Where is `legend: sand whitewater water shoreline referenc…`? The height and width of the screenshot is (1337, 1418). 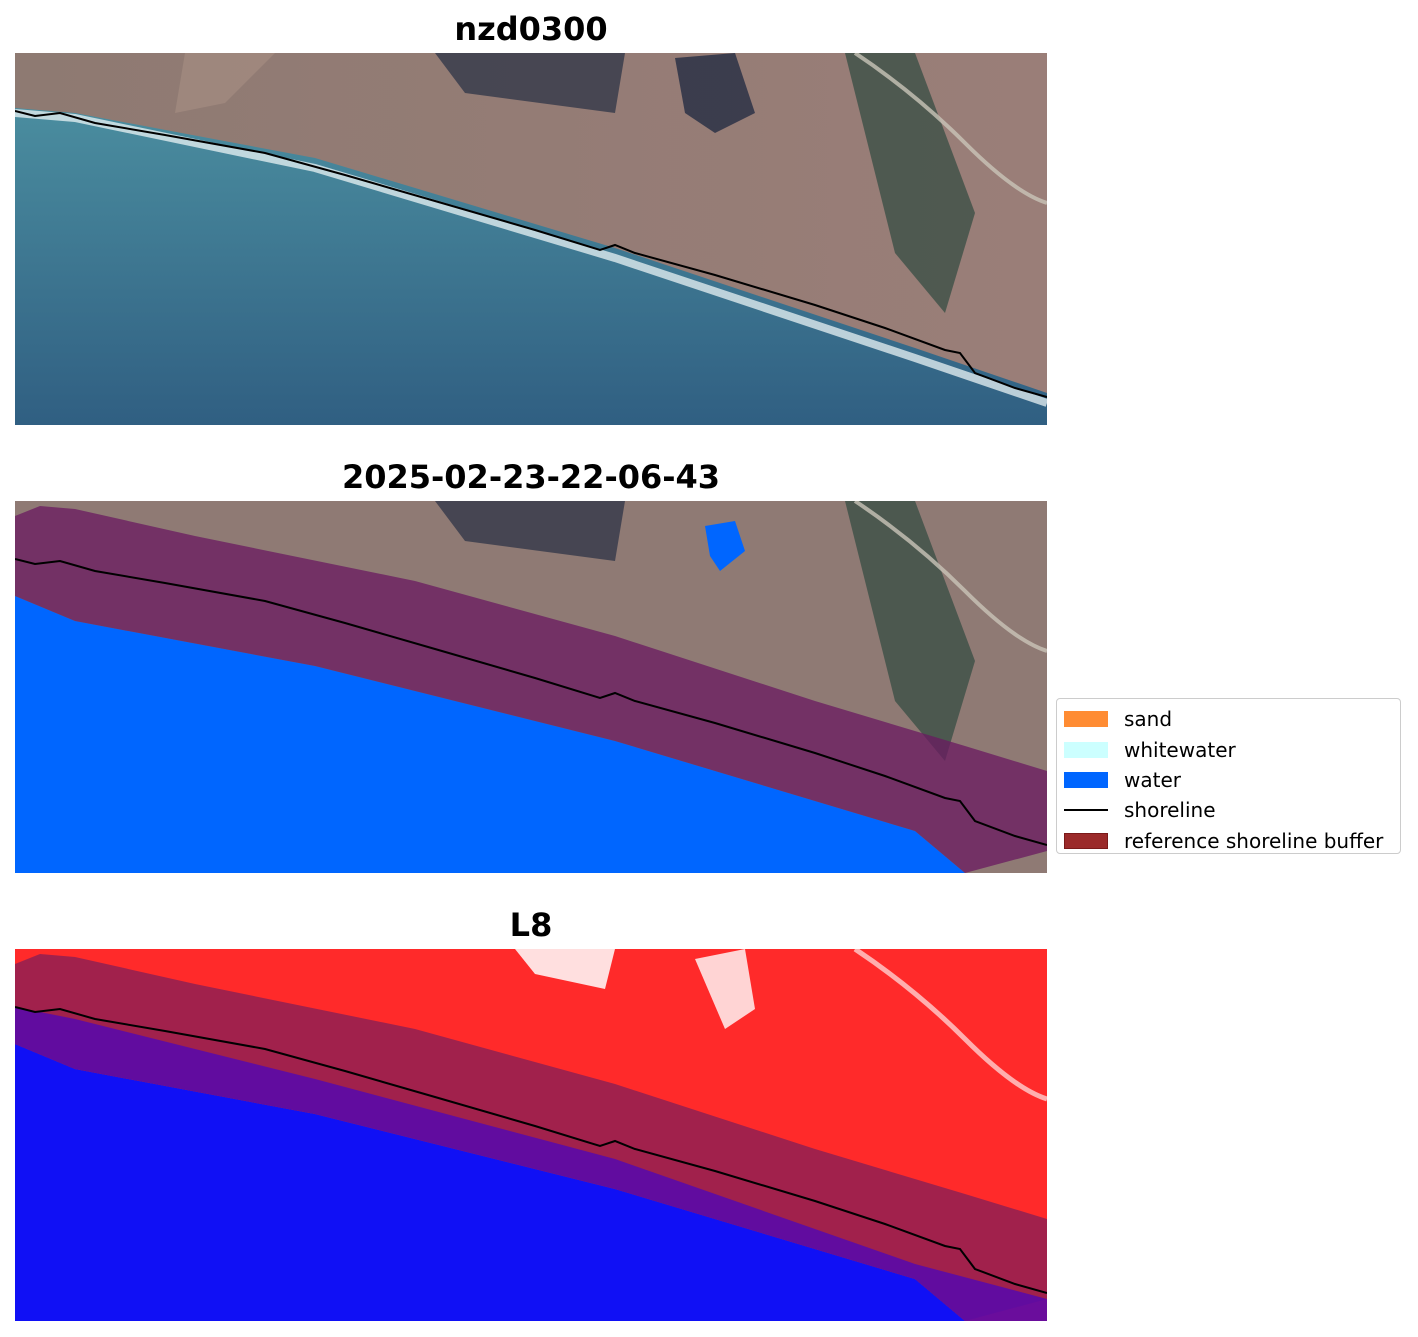 legend: sand whitewater water shoreline referenc… is located at coordinates (1228, 776).